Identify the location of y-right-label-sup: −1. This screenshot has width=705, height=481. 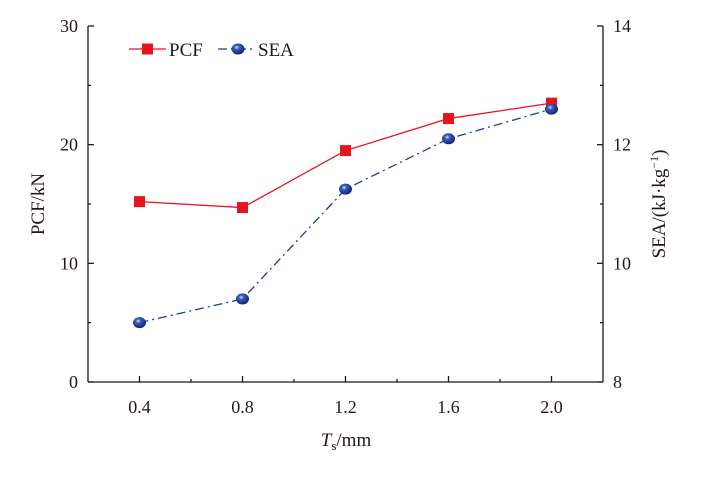
(654, 162).